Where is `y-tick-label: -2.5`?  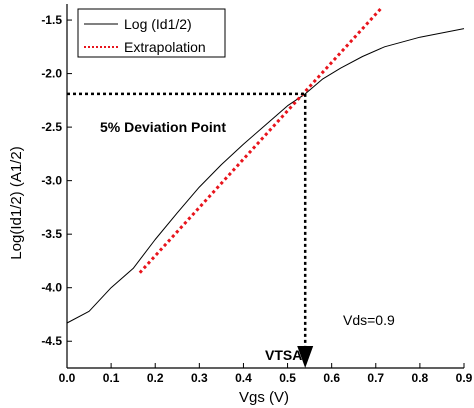
y-tick-label: -2.5 is located at coordinates (51, 127).